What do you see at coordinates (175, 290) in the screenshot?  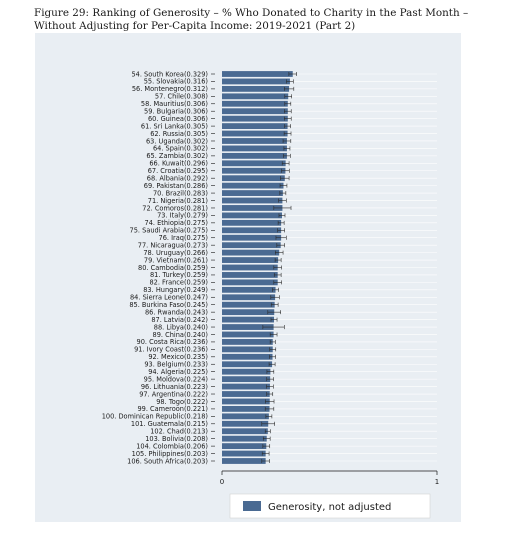 I see `category-label: 83. Hungary(0.249)` at bounding box center [175, 290].